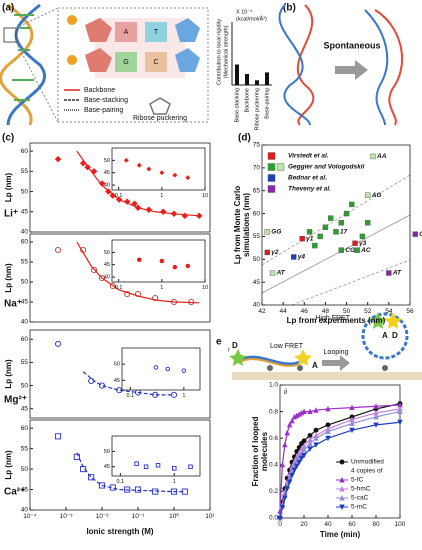 The image size is (422, 550). Describe the element at coordinates (332, 318) in the screenshot. I see `fret-label: High FRET` at that location.